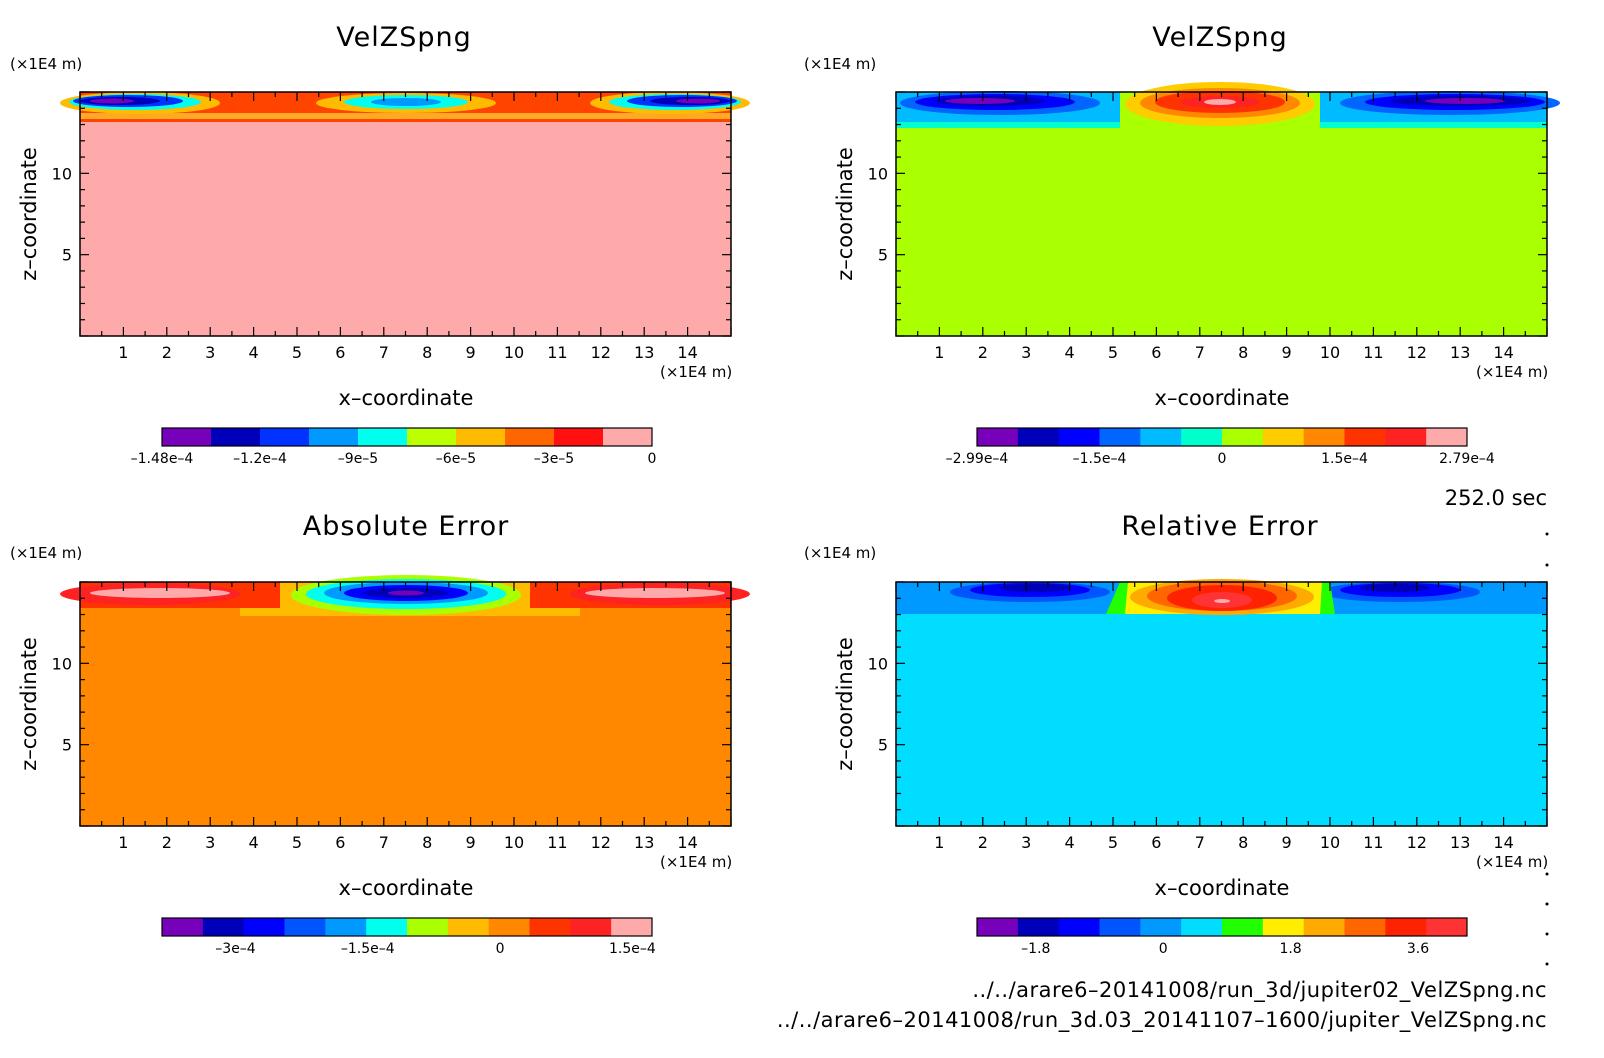 The image size is (1604, 1058). I want to click on colorbar: –1.8 0 1.8 3.6, so click(1222, 937).